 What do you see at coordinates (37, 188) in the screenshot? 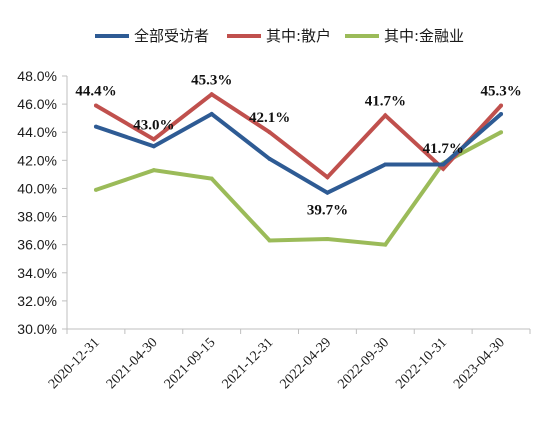
I see `y-tick-label: 40.0%` at bounding box center [37, 188].